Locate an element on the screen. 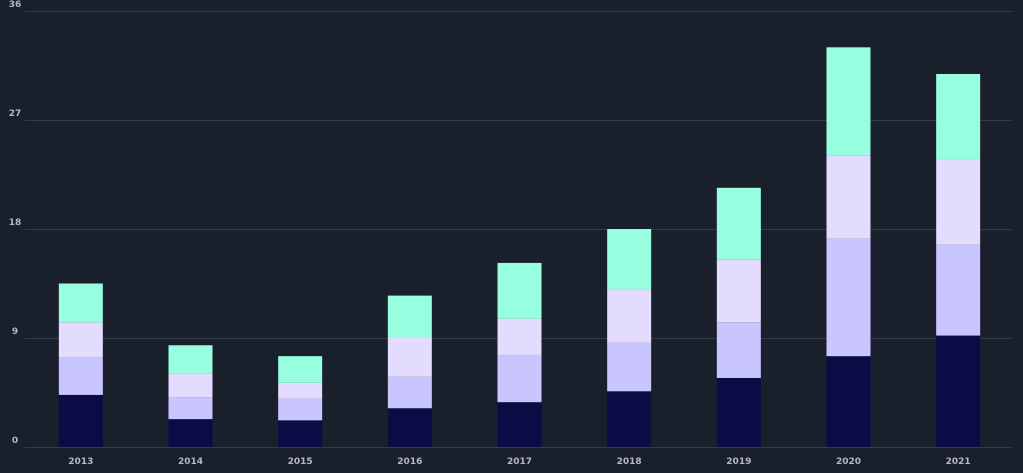  x-tick-label: 2018 is located at coordinates (629, 462).